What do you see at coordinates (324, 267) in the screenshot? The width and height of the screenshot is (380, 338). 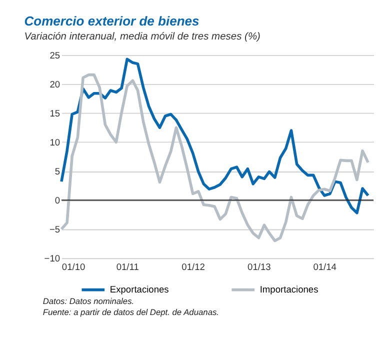 I see `x-tick-label: 01/14` at bounding box center [324, 267].